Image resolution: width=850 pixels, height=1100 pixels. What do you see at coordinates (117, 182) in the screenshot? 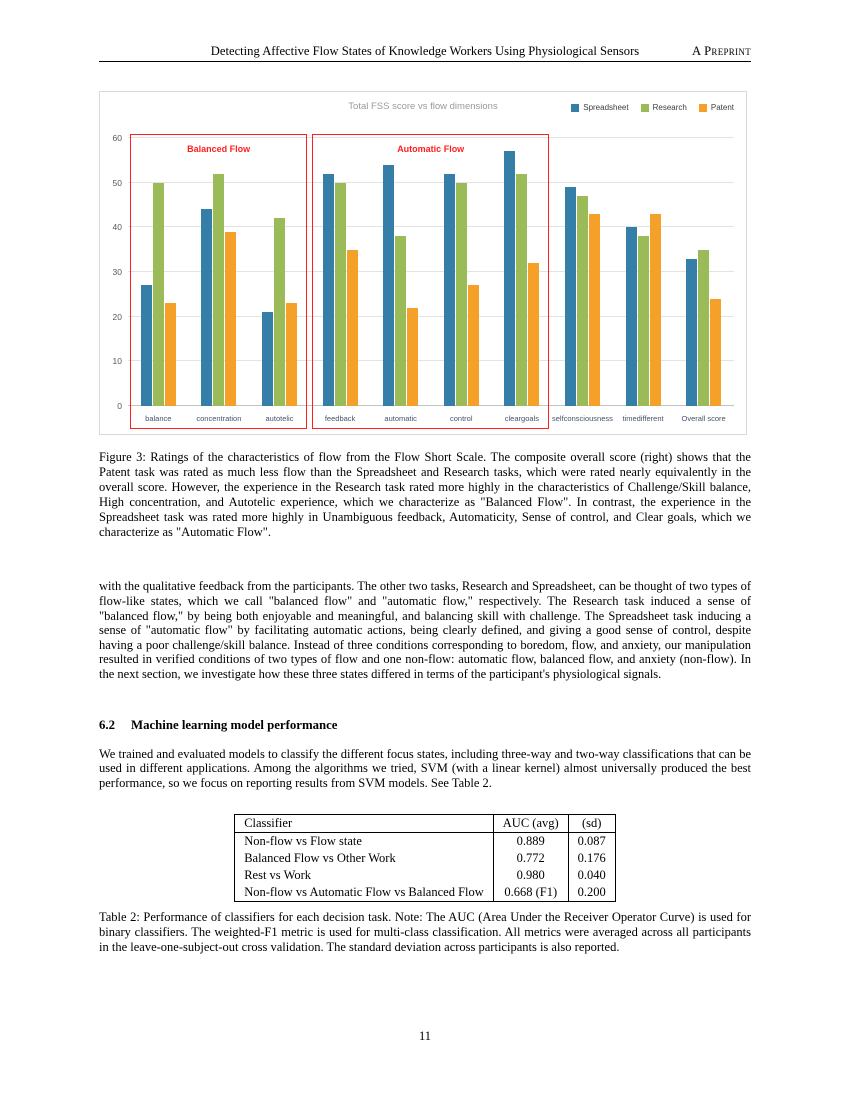
I see `y-tick-label: 50` at bounding box center [117, 182].